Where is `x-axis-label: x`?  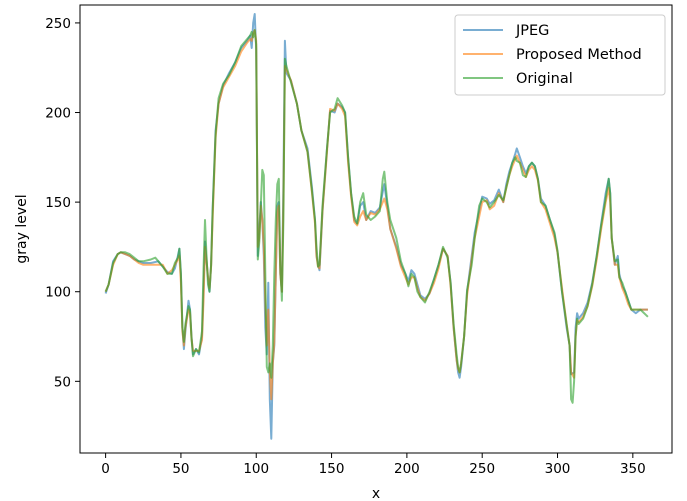 x-axis-label: x is located at coordinates (376, 493).